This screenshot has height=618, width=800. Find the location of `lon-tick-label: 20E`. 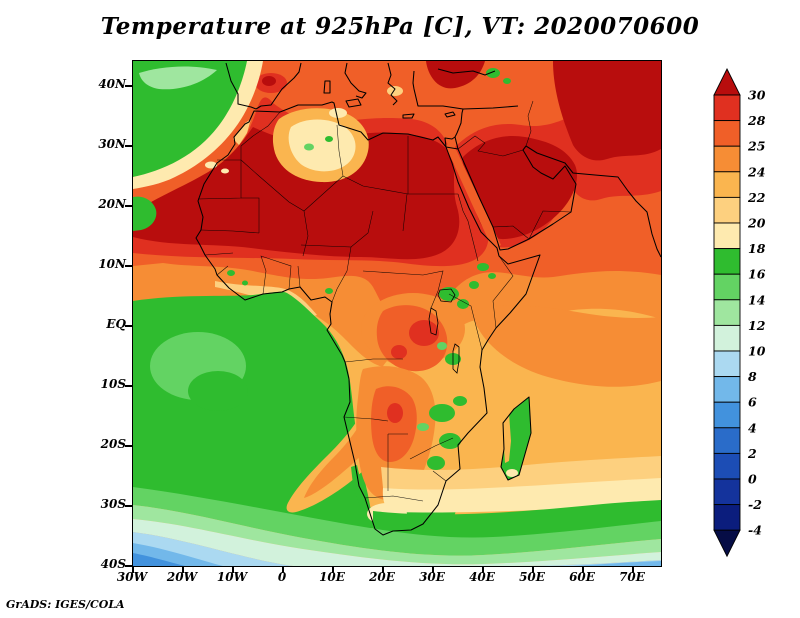

lon-tick-label: 20E is located at coordinates (382, 577).